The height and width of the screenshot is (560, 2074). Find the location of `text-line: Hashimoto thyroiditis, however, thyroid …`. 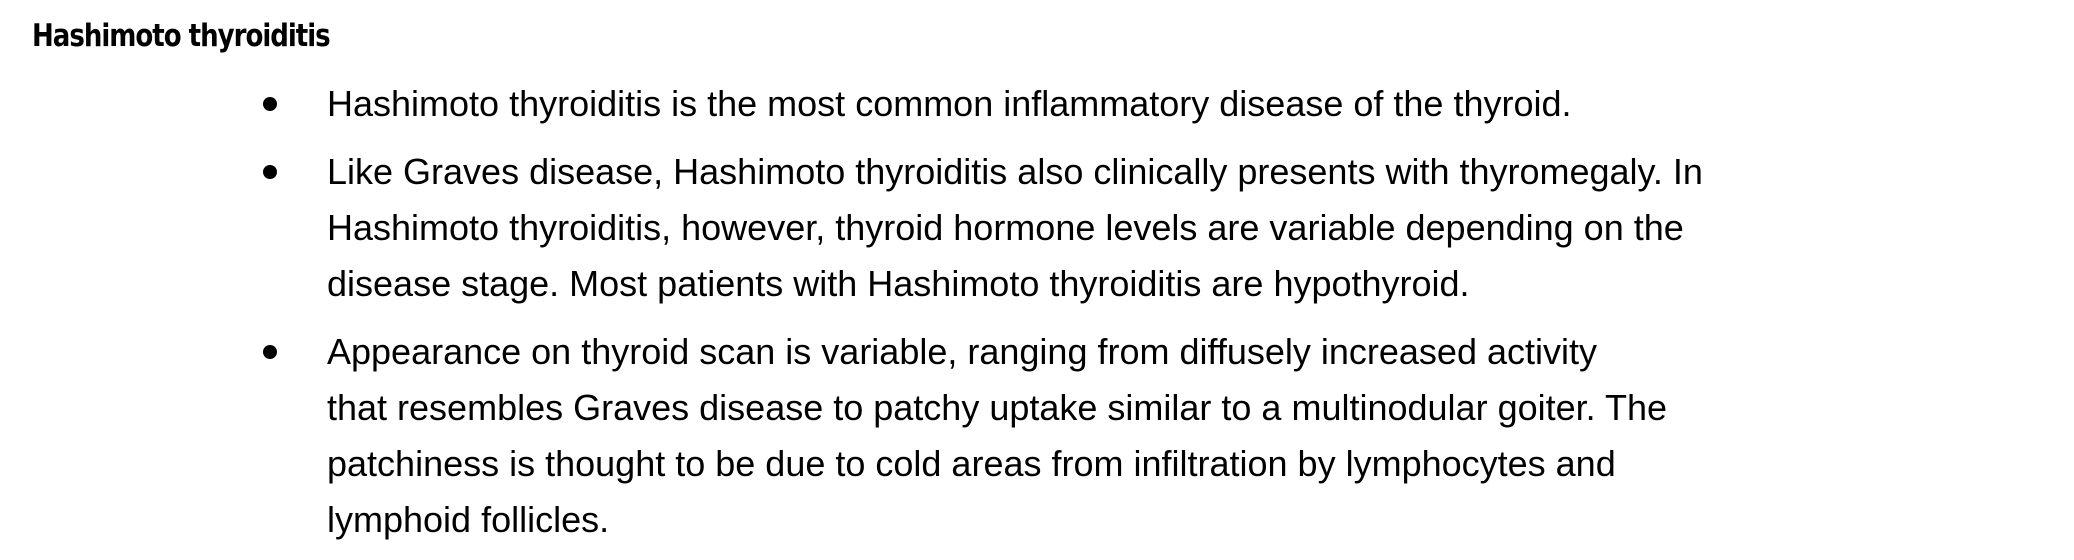

text-line: Hashimoto thyroiditis, however, thyroid … is located at coordinates (1005, 227).